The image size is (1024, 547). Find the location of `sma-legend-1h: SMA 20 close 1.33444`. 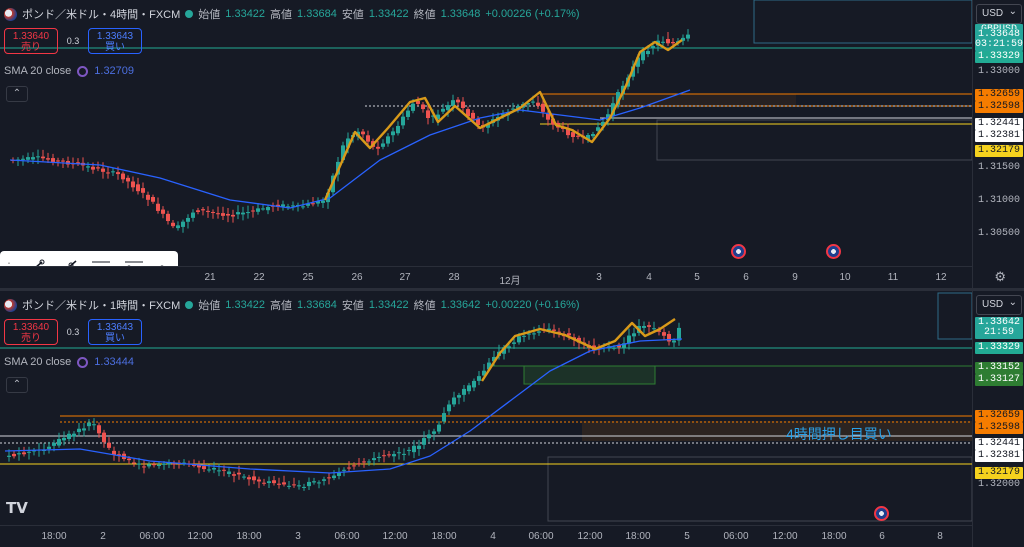

sma-legend-1h: SMA 20 close 1.33444 is located at coordinates (69, 362).